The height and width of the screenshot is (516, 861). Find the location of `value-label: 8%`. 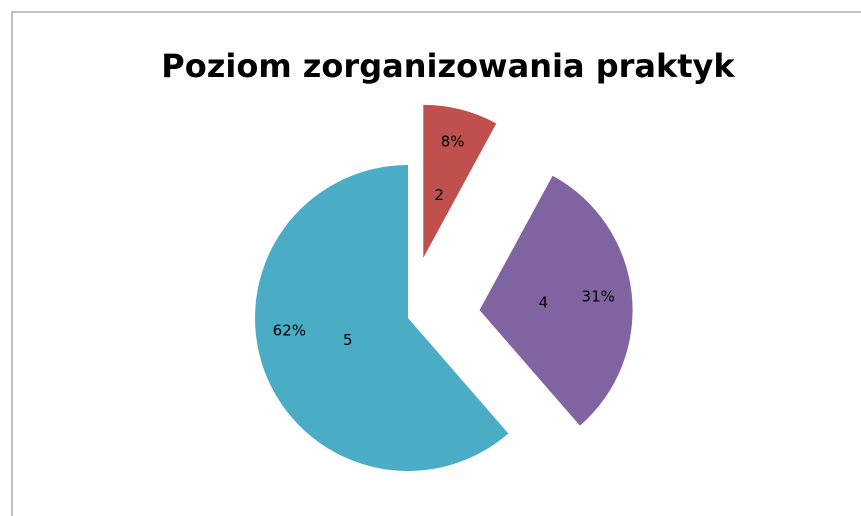

value-label: 8% is located at coordinates (453, 142).